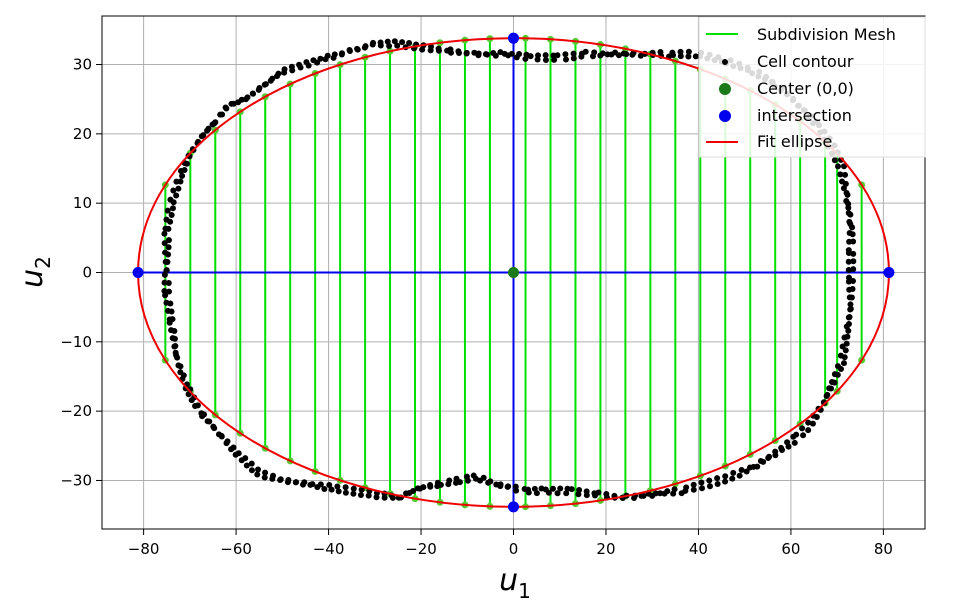 This screenshot has width=955, height=608. I want to click on y-tick-label: 10, so click(82, 203).